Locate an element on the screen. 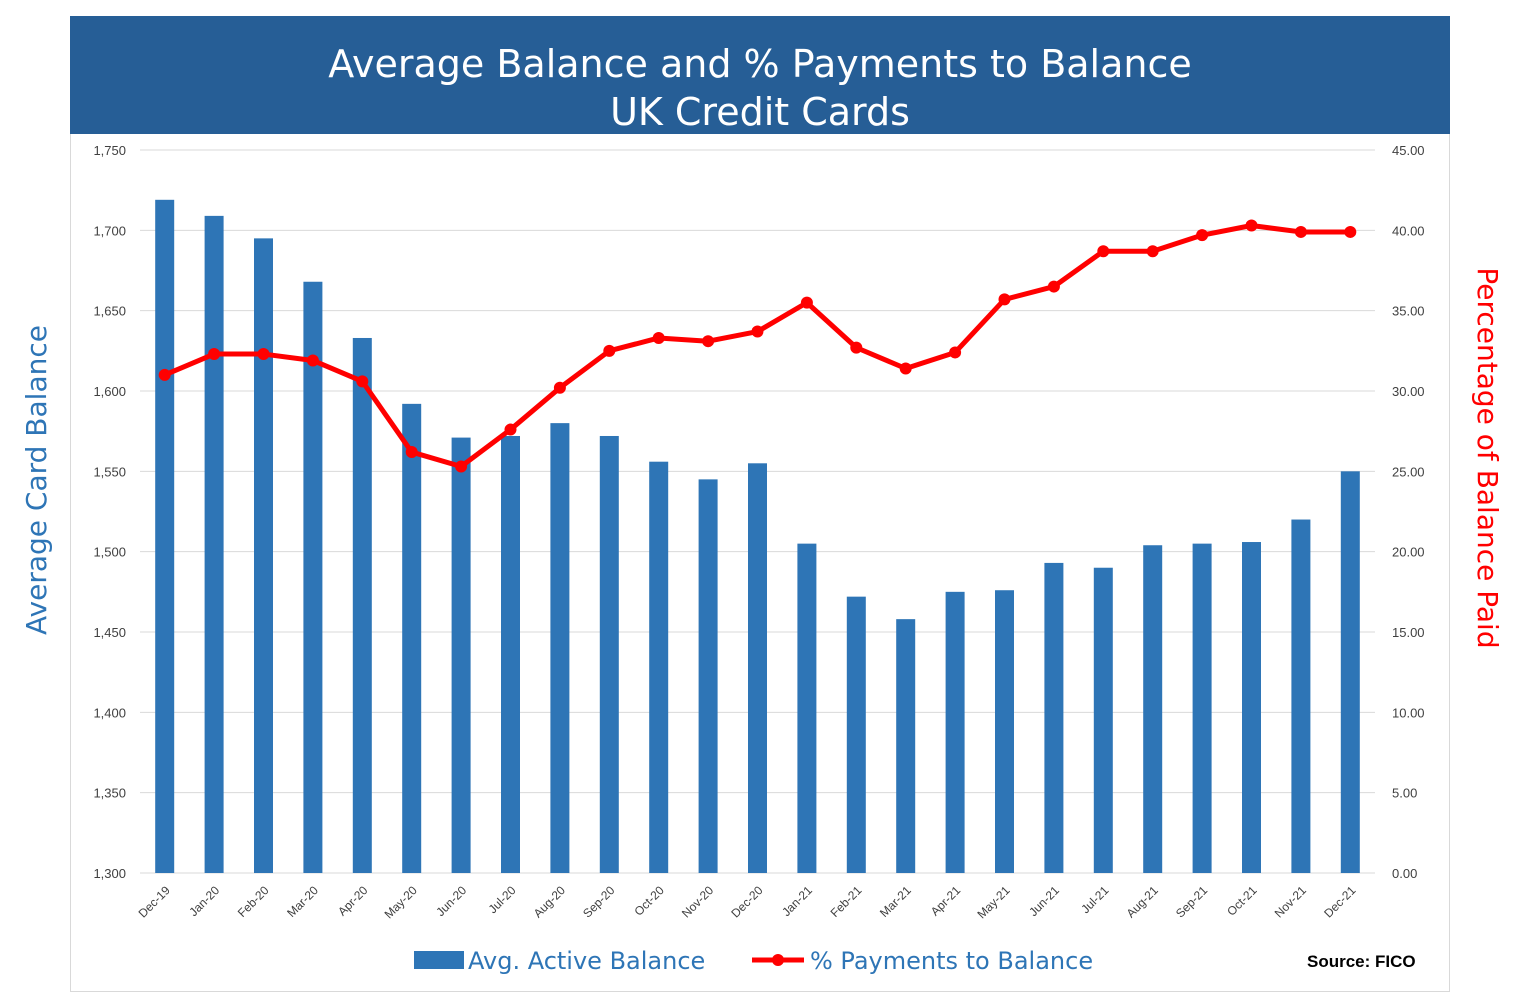 This screenshot has width=1532, height=1008. x-tick-label: Sep-21 is located at coordinates (1191, 901).